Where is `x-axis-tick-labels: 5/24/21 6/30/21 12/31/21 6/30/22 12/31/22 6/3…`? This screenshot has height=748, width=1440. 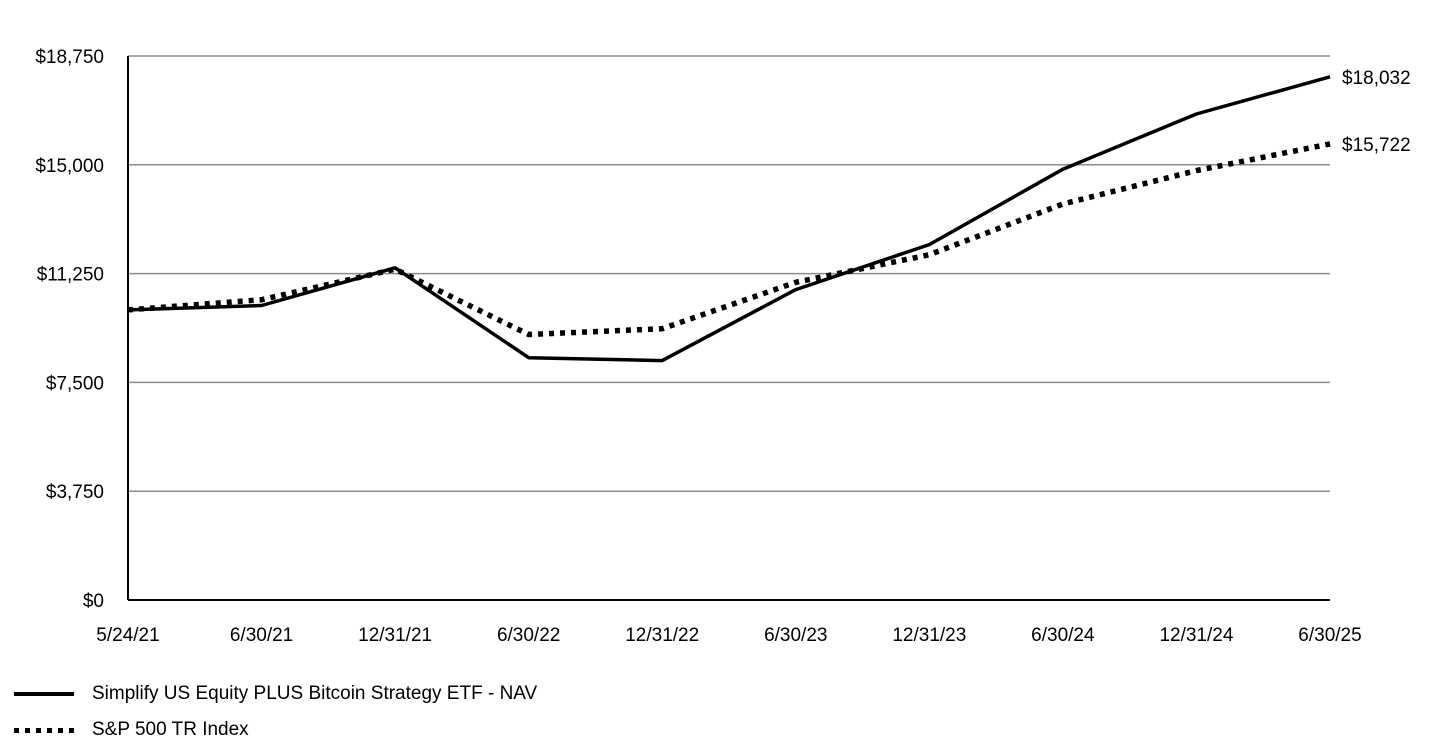 x-axis-tick-labels: 5/24/21 6/30/21 12/31/21 6/30/22 12/31/22 6/3… is located at coordinates (728, 635).